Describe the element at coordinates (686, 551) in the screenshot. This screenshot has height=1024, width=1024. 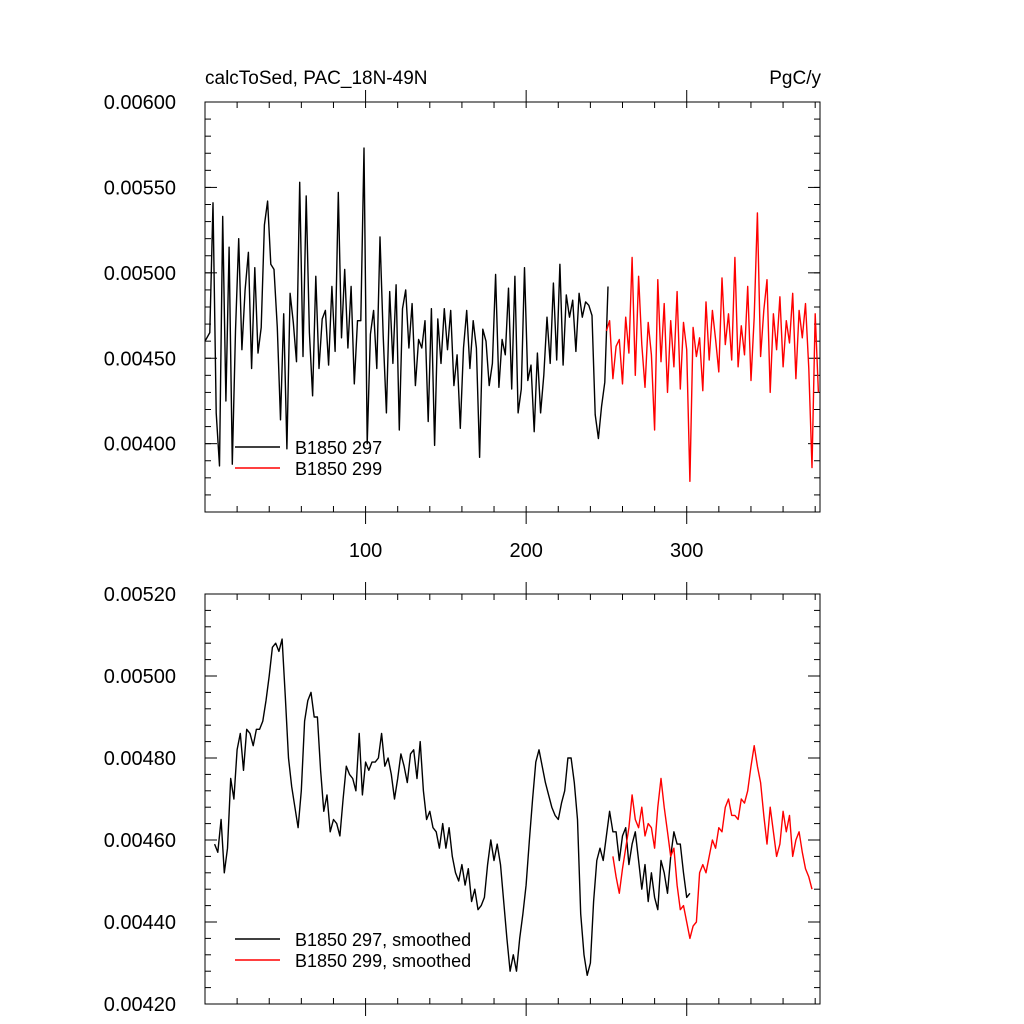
I see `x-tick-label: 300` at that location.